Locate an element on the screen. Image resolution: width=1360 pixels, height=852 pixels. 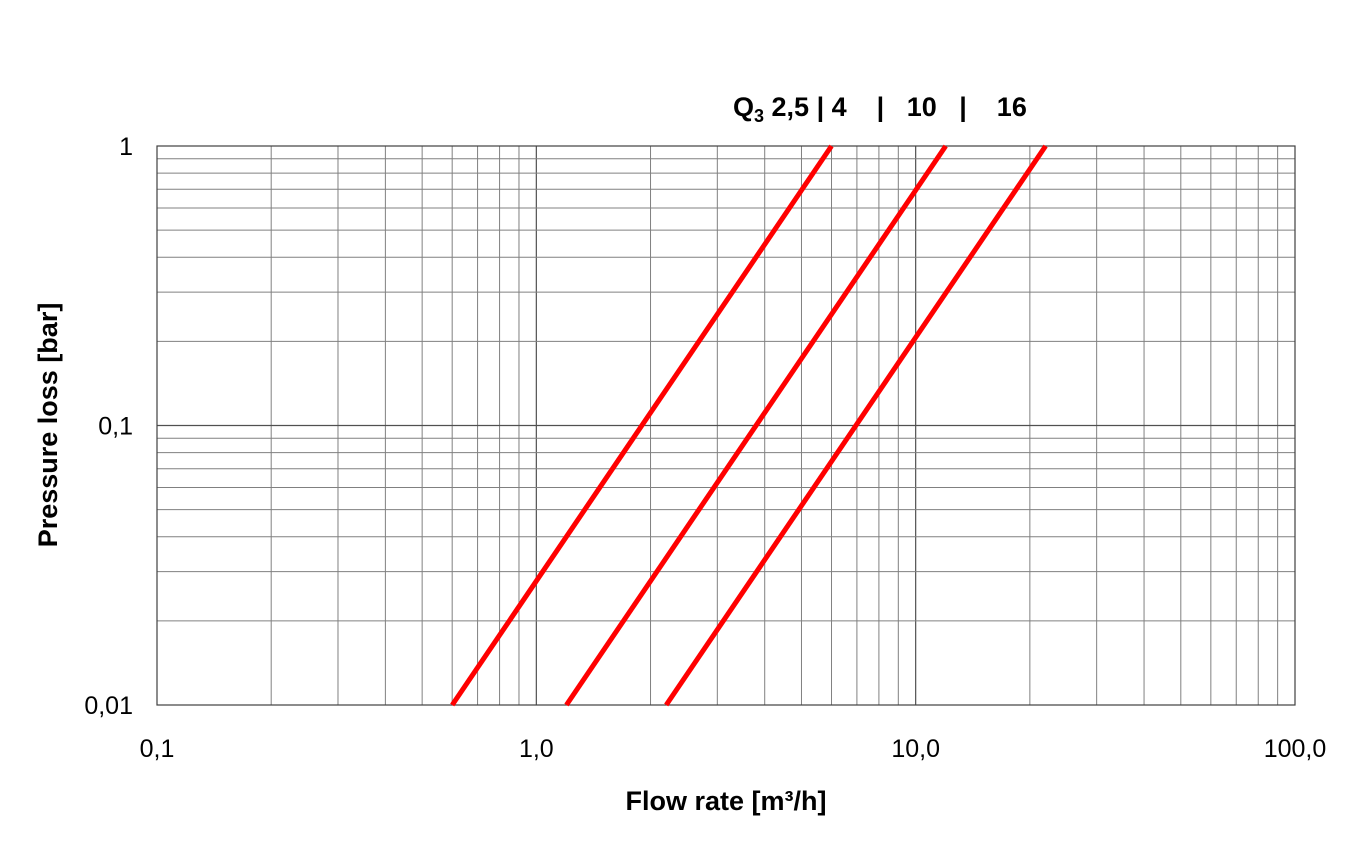
y-axis-ticks: 0,01 0,1 1 is located at coordinates (108, 426).